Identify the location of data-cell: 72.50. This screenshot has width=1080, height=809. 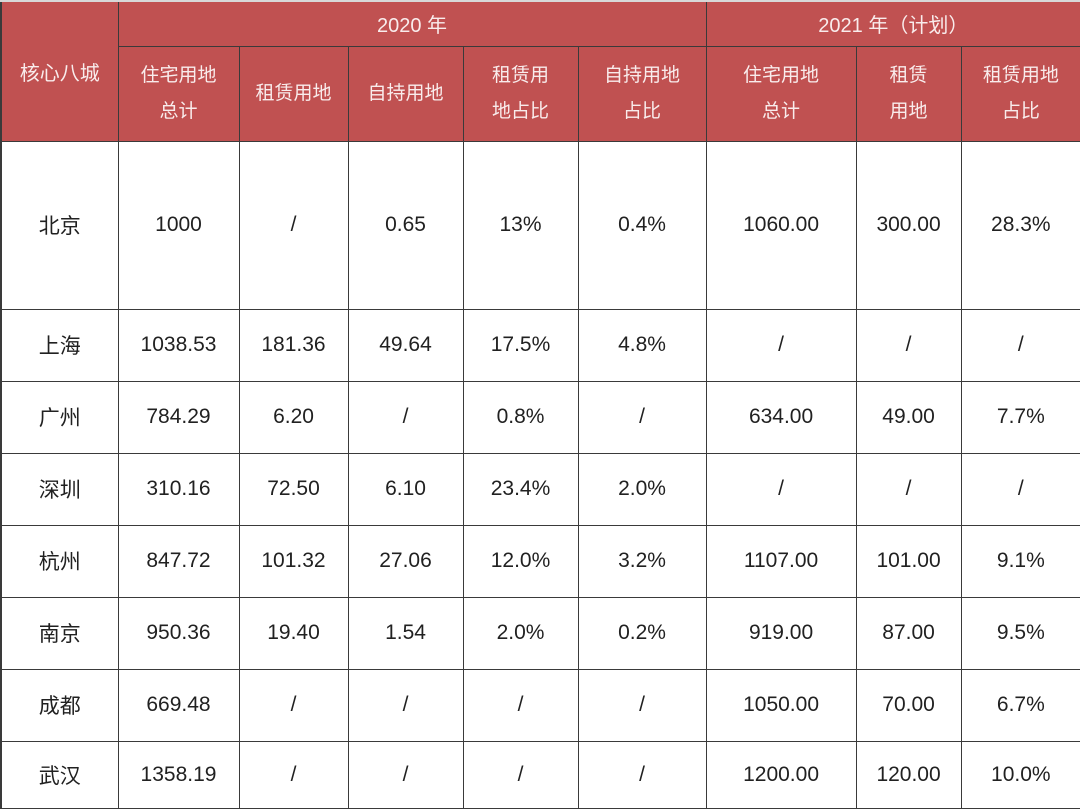
(293, 489).